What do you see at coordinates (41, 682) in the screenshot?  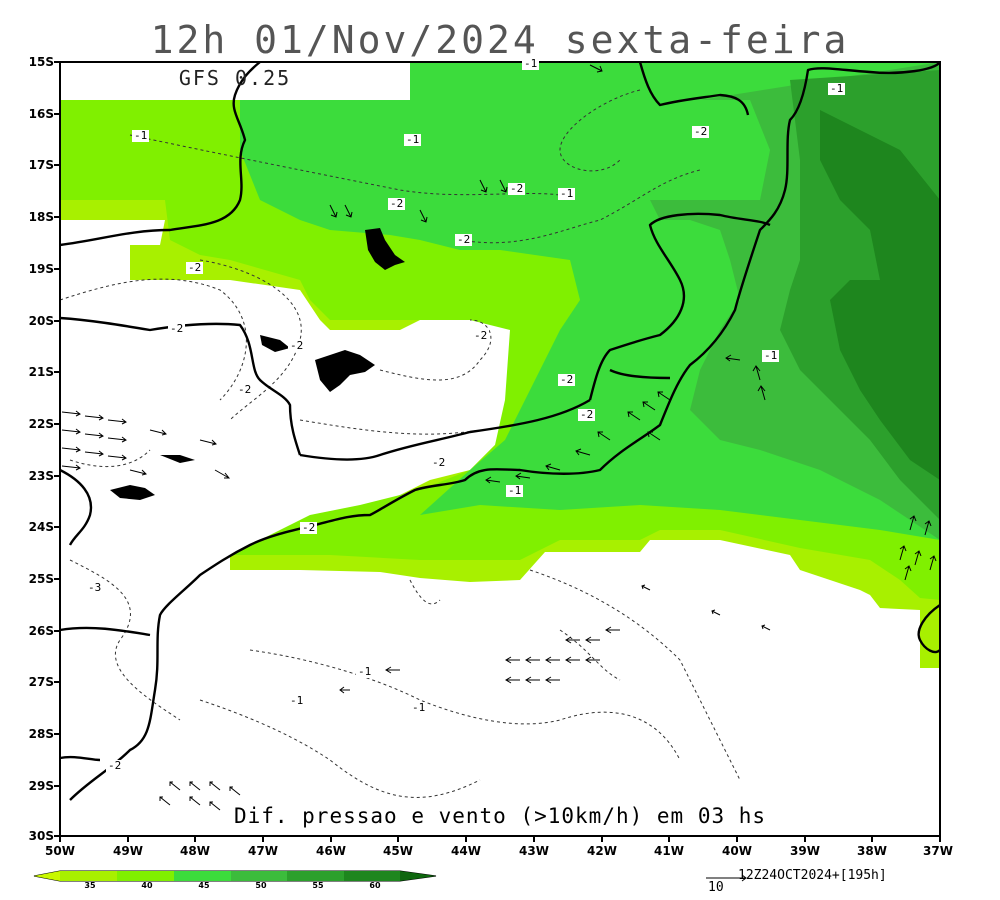 I see `lat-label: 27S` at bounding box center [41, 682].